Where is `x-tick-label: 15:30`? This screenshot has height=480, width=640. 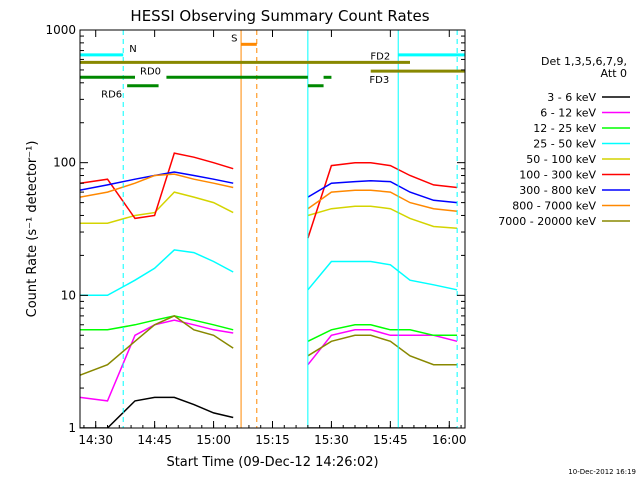 x-tick-label: 15:30 is located at coordinates (331, 440).